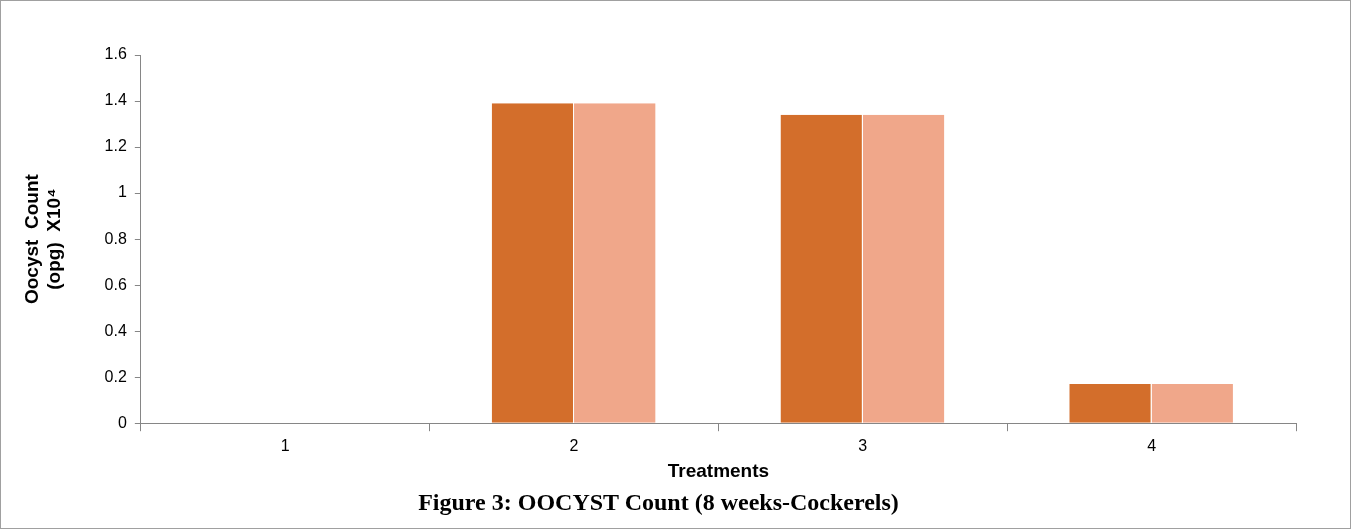  Describe the element at coordinates (42, 239) in the screenshot. I see `y-axis-title: Oocyst Count (opg) X10⁴` at that location.